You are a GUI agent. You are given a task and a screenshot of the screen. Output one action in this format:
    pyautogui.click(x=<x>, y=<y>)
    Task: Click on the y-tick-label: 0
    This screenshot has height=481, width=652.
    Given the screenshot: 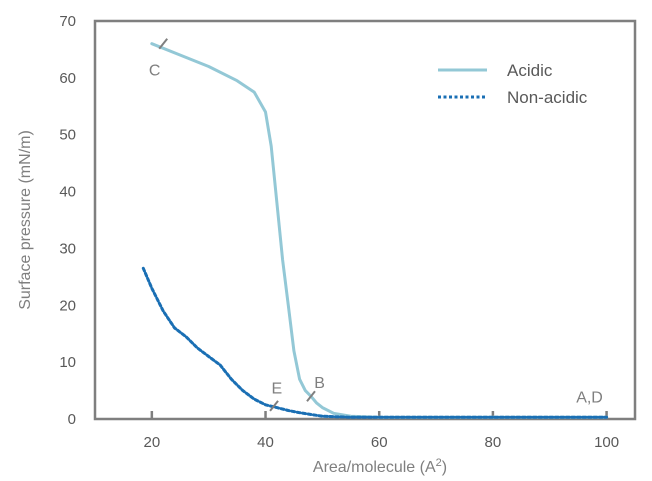 What is the action you would take?
    pyautogui.click(x=72, y=419)
    